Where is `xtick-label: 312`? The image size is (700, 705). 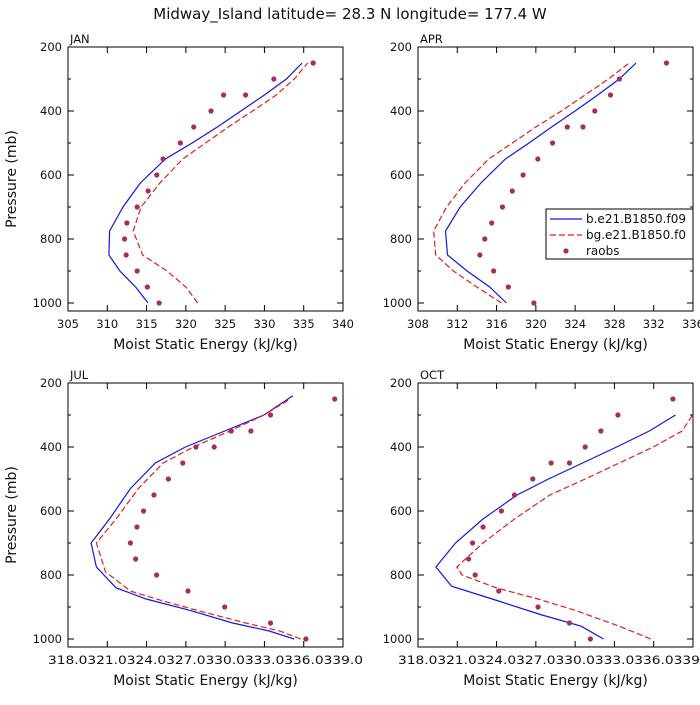
xtick-label: 312 is located at coordinates (457, 324).